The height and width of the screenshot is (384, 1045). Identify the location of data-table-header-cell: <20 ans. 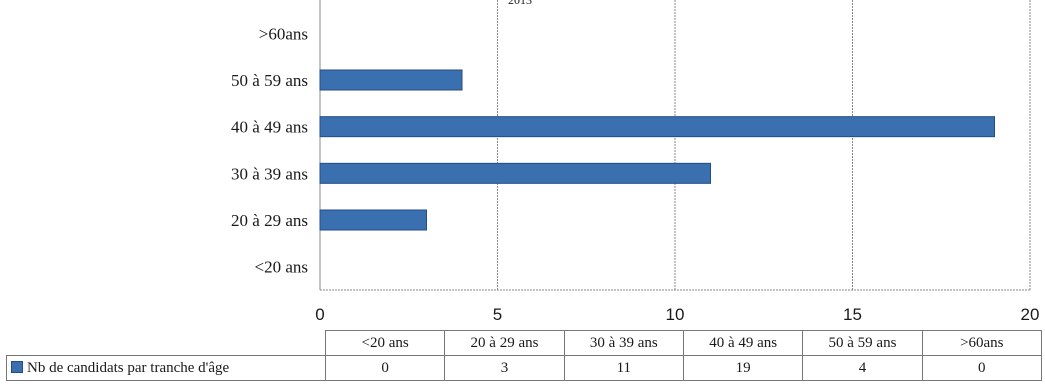
(385, 343).